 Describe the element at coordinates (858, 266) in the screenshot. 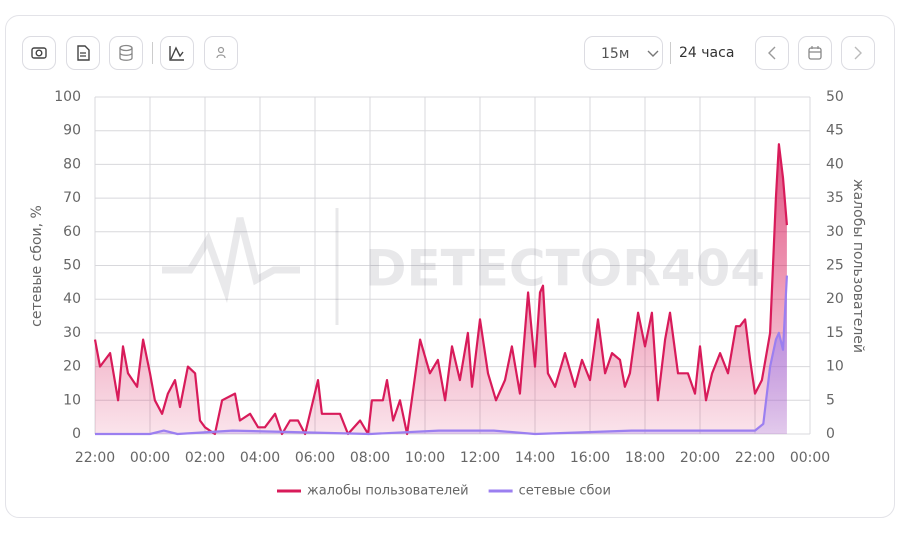

I see `y2-axis-title: жалобы пользователей` at that location.